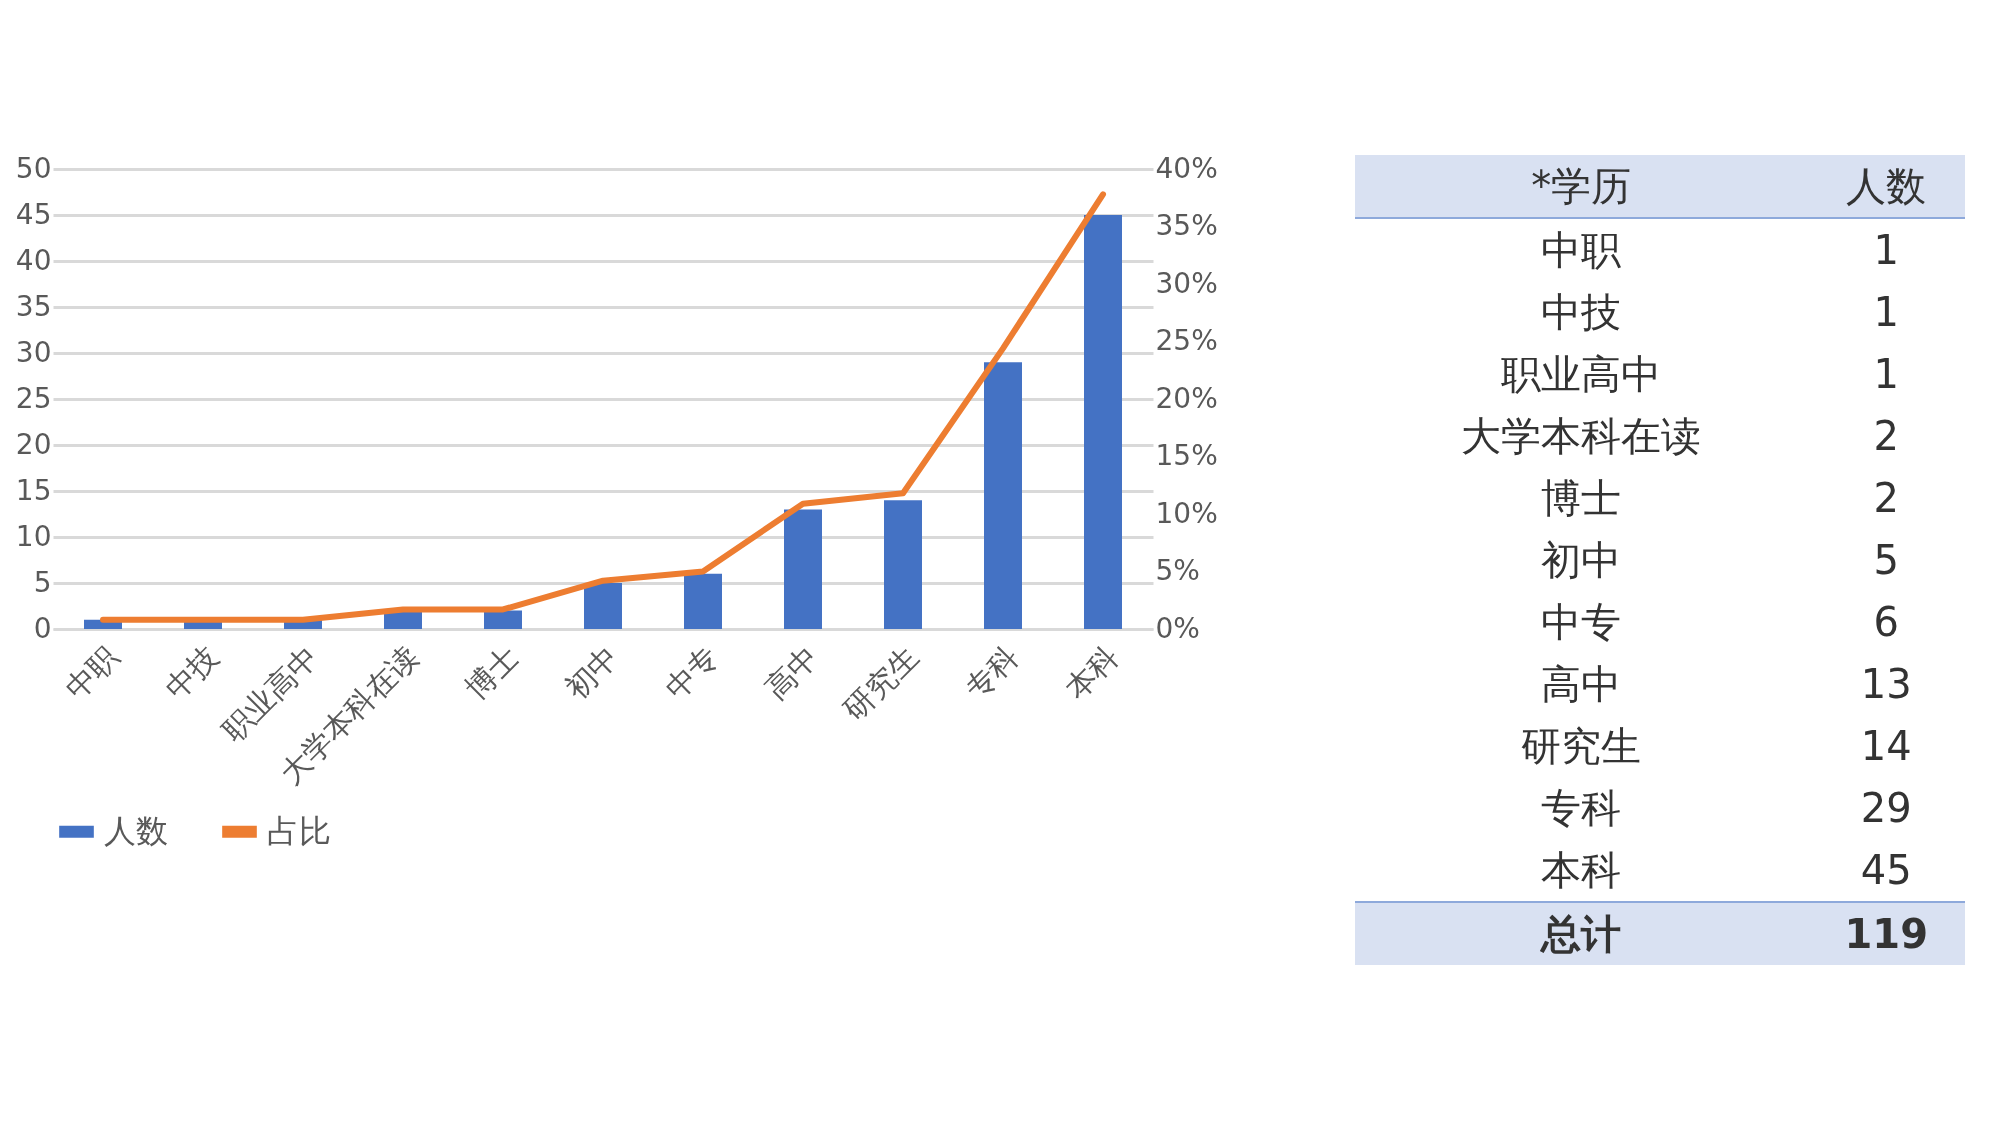  What do you see at coordinates (1091, 672) in the screenshot?
I see `x-tick-label: 本科` at bounding box center [1091, 672].